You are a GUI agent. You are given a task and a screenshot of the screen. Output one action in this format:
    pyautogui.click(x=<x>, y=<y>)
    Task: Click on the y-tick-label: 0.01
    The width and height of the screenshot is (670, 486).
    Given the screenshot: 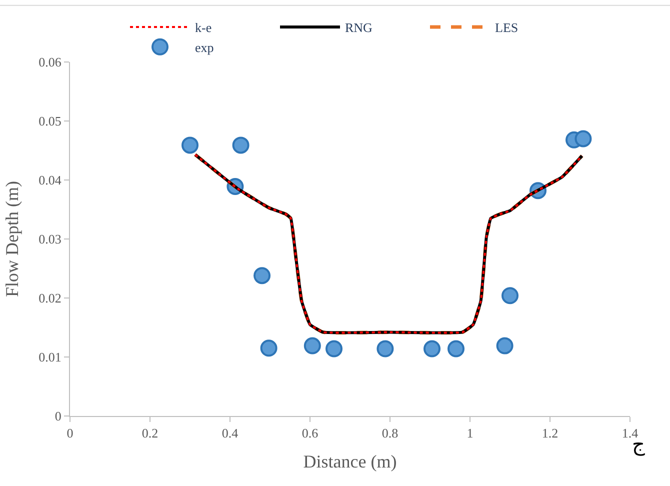 What is the action you would take?
    pyautogui.click(x=50, y=357)
    